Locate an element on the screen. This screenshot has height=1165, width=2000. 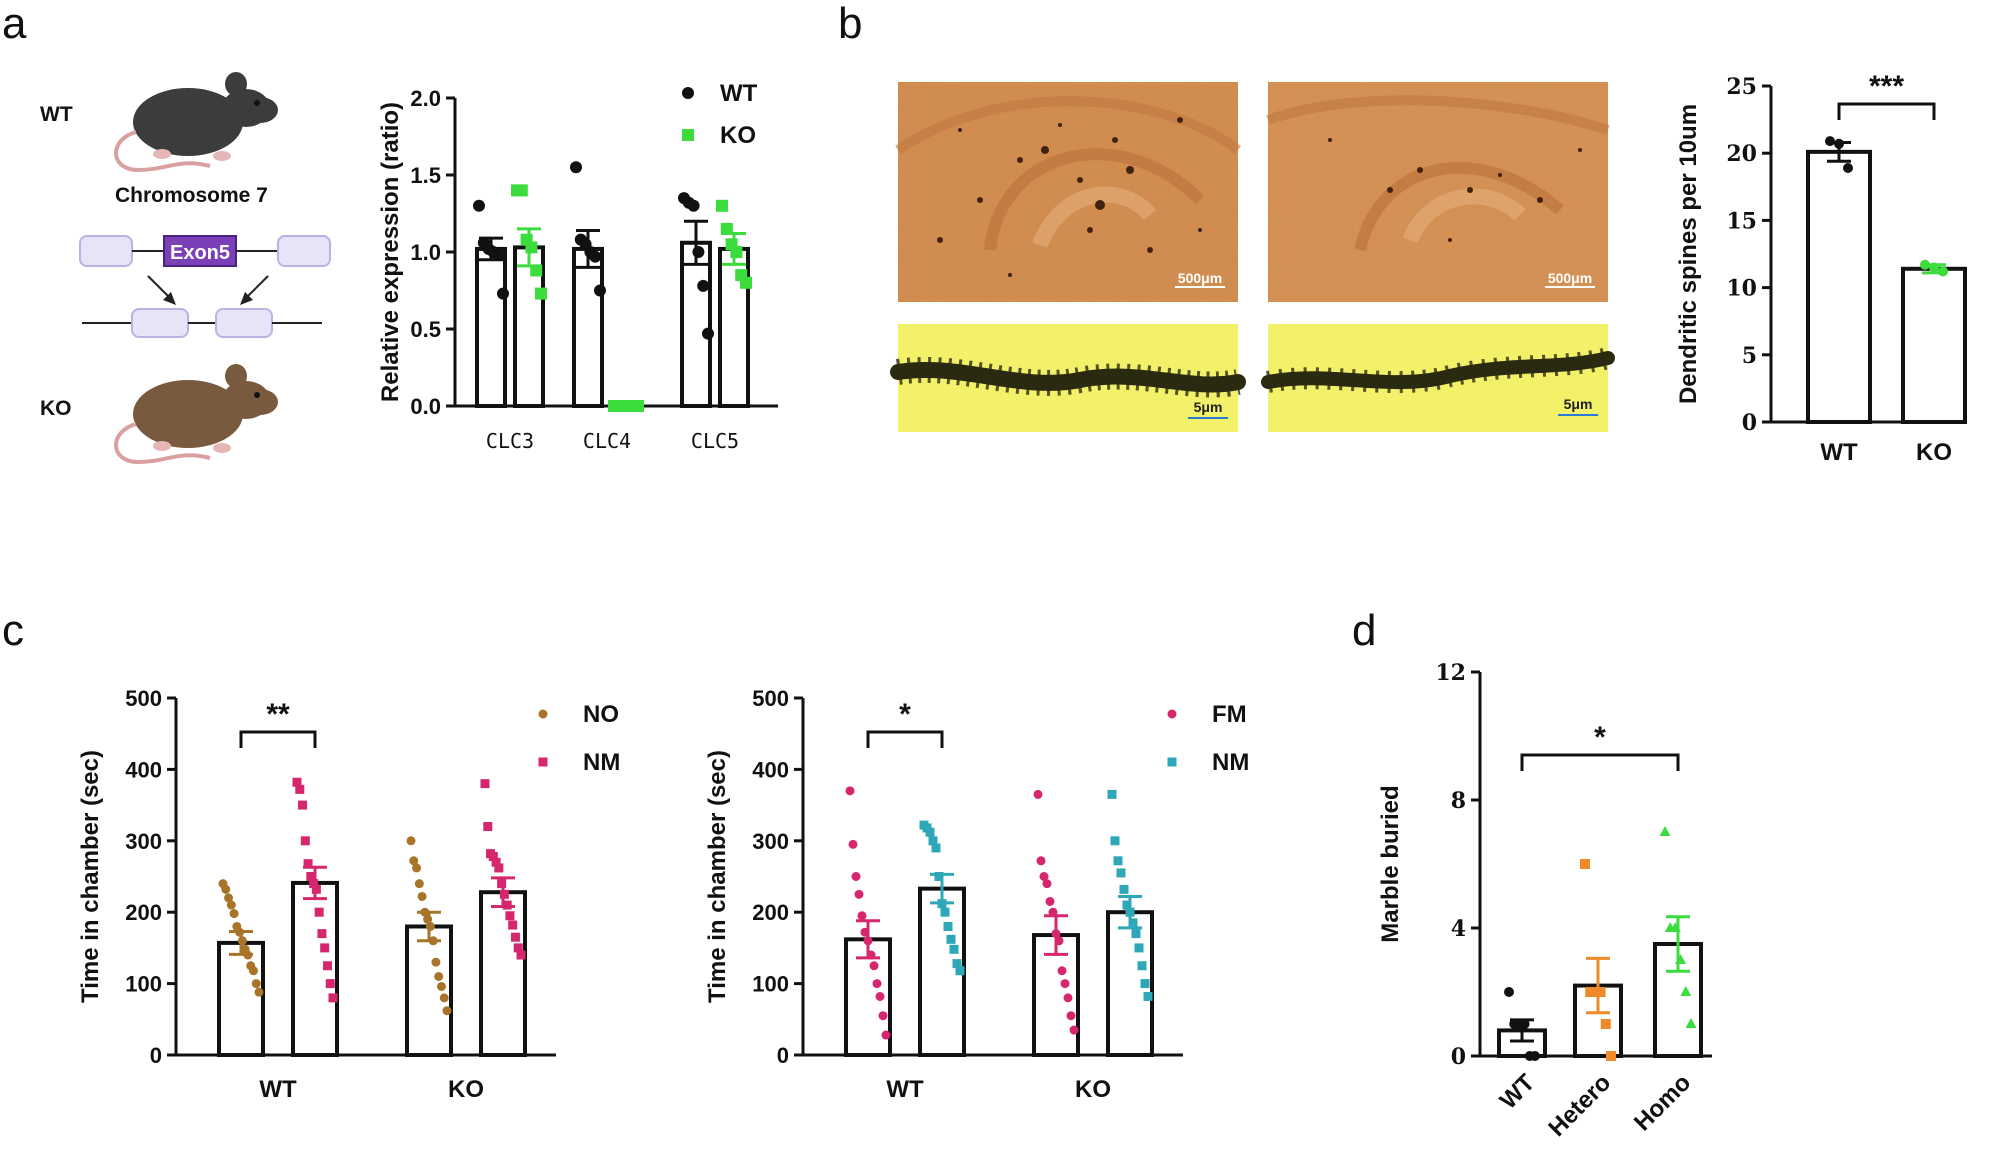
y-tick-label: 25 is located at coordinates (1741, 87).